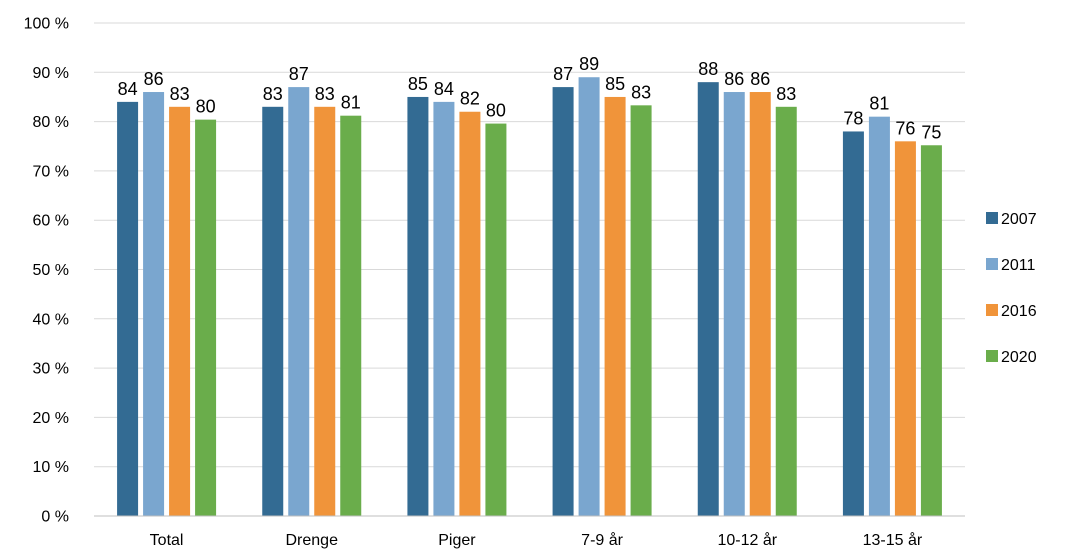 Image resolution: width=1073 pixels, height=557 pixels. Describe the element at coordinates (418, 306) in the screenshot. I see `bar-2007-piger` at that location.